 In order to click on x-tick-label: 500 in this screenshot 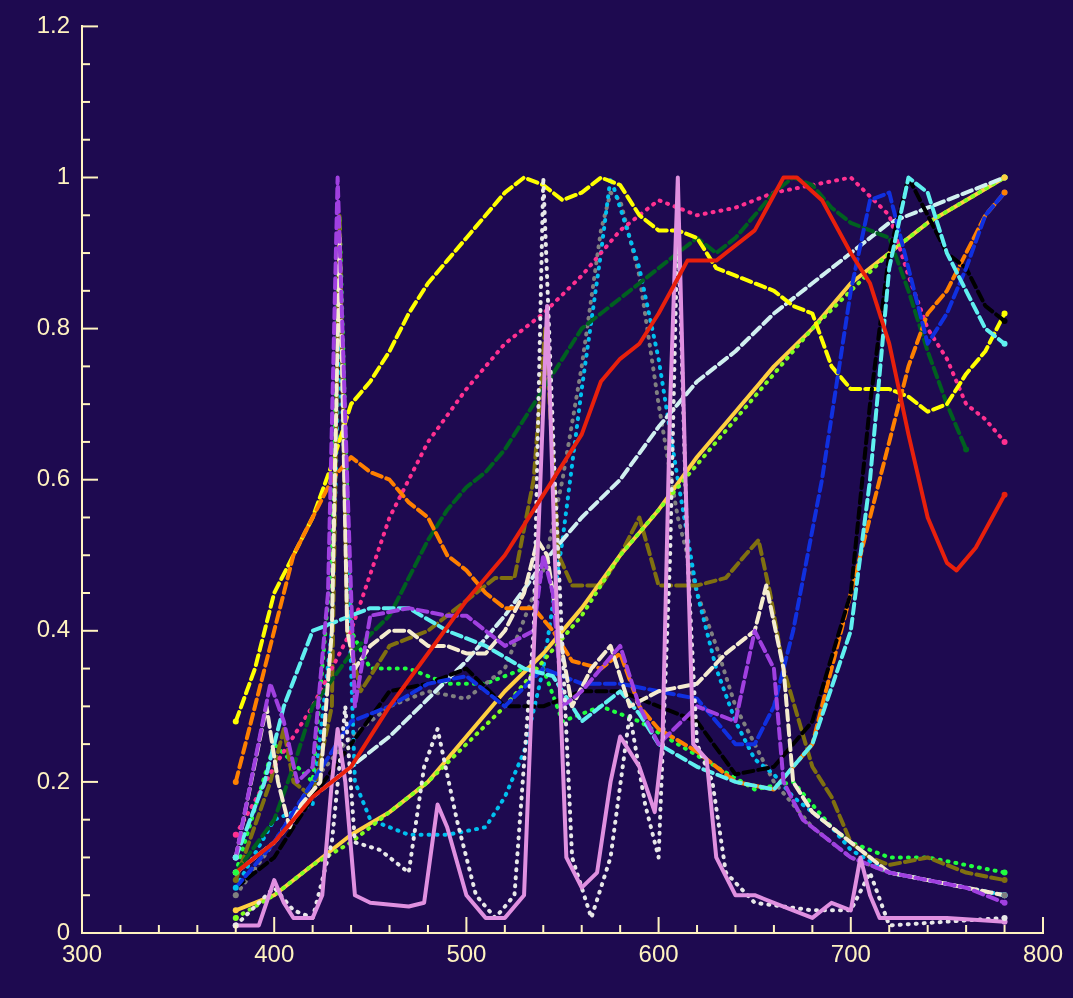, I will do `click(466, 954)`.